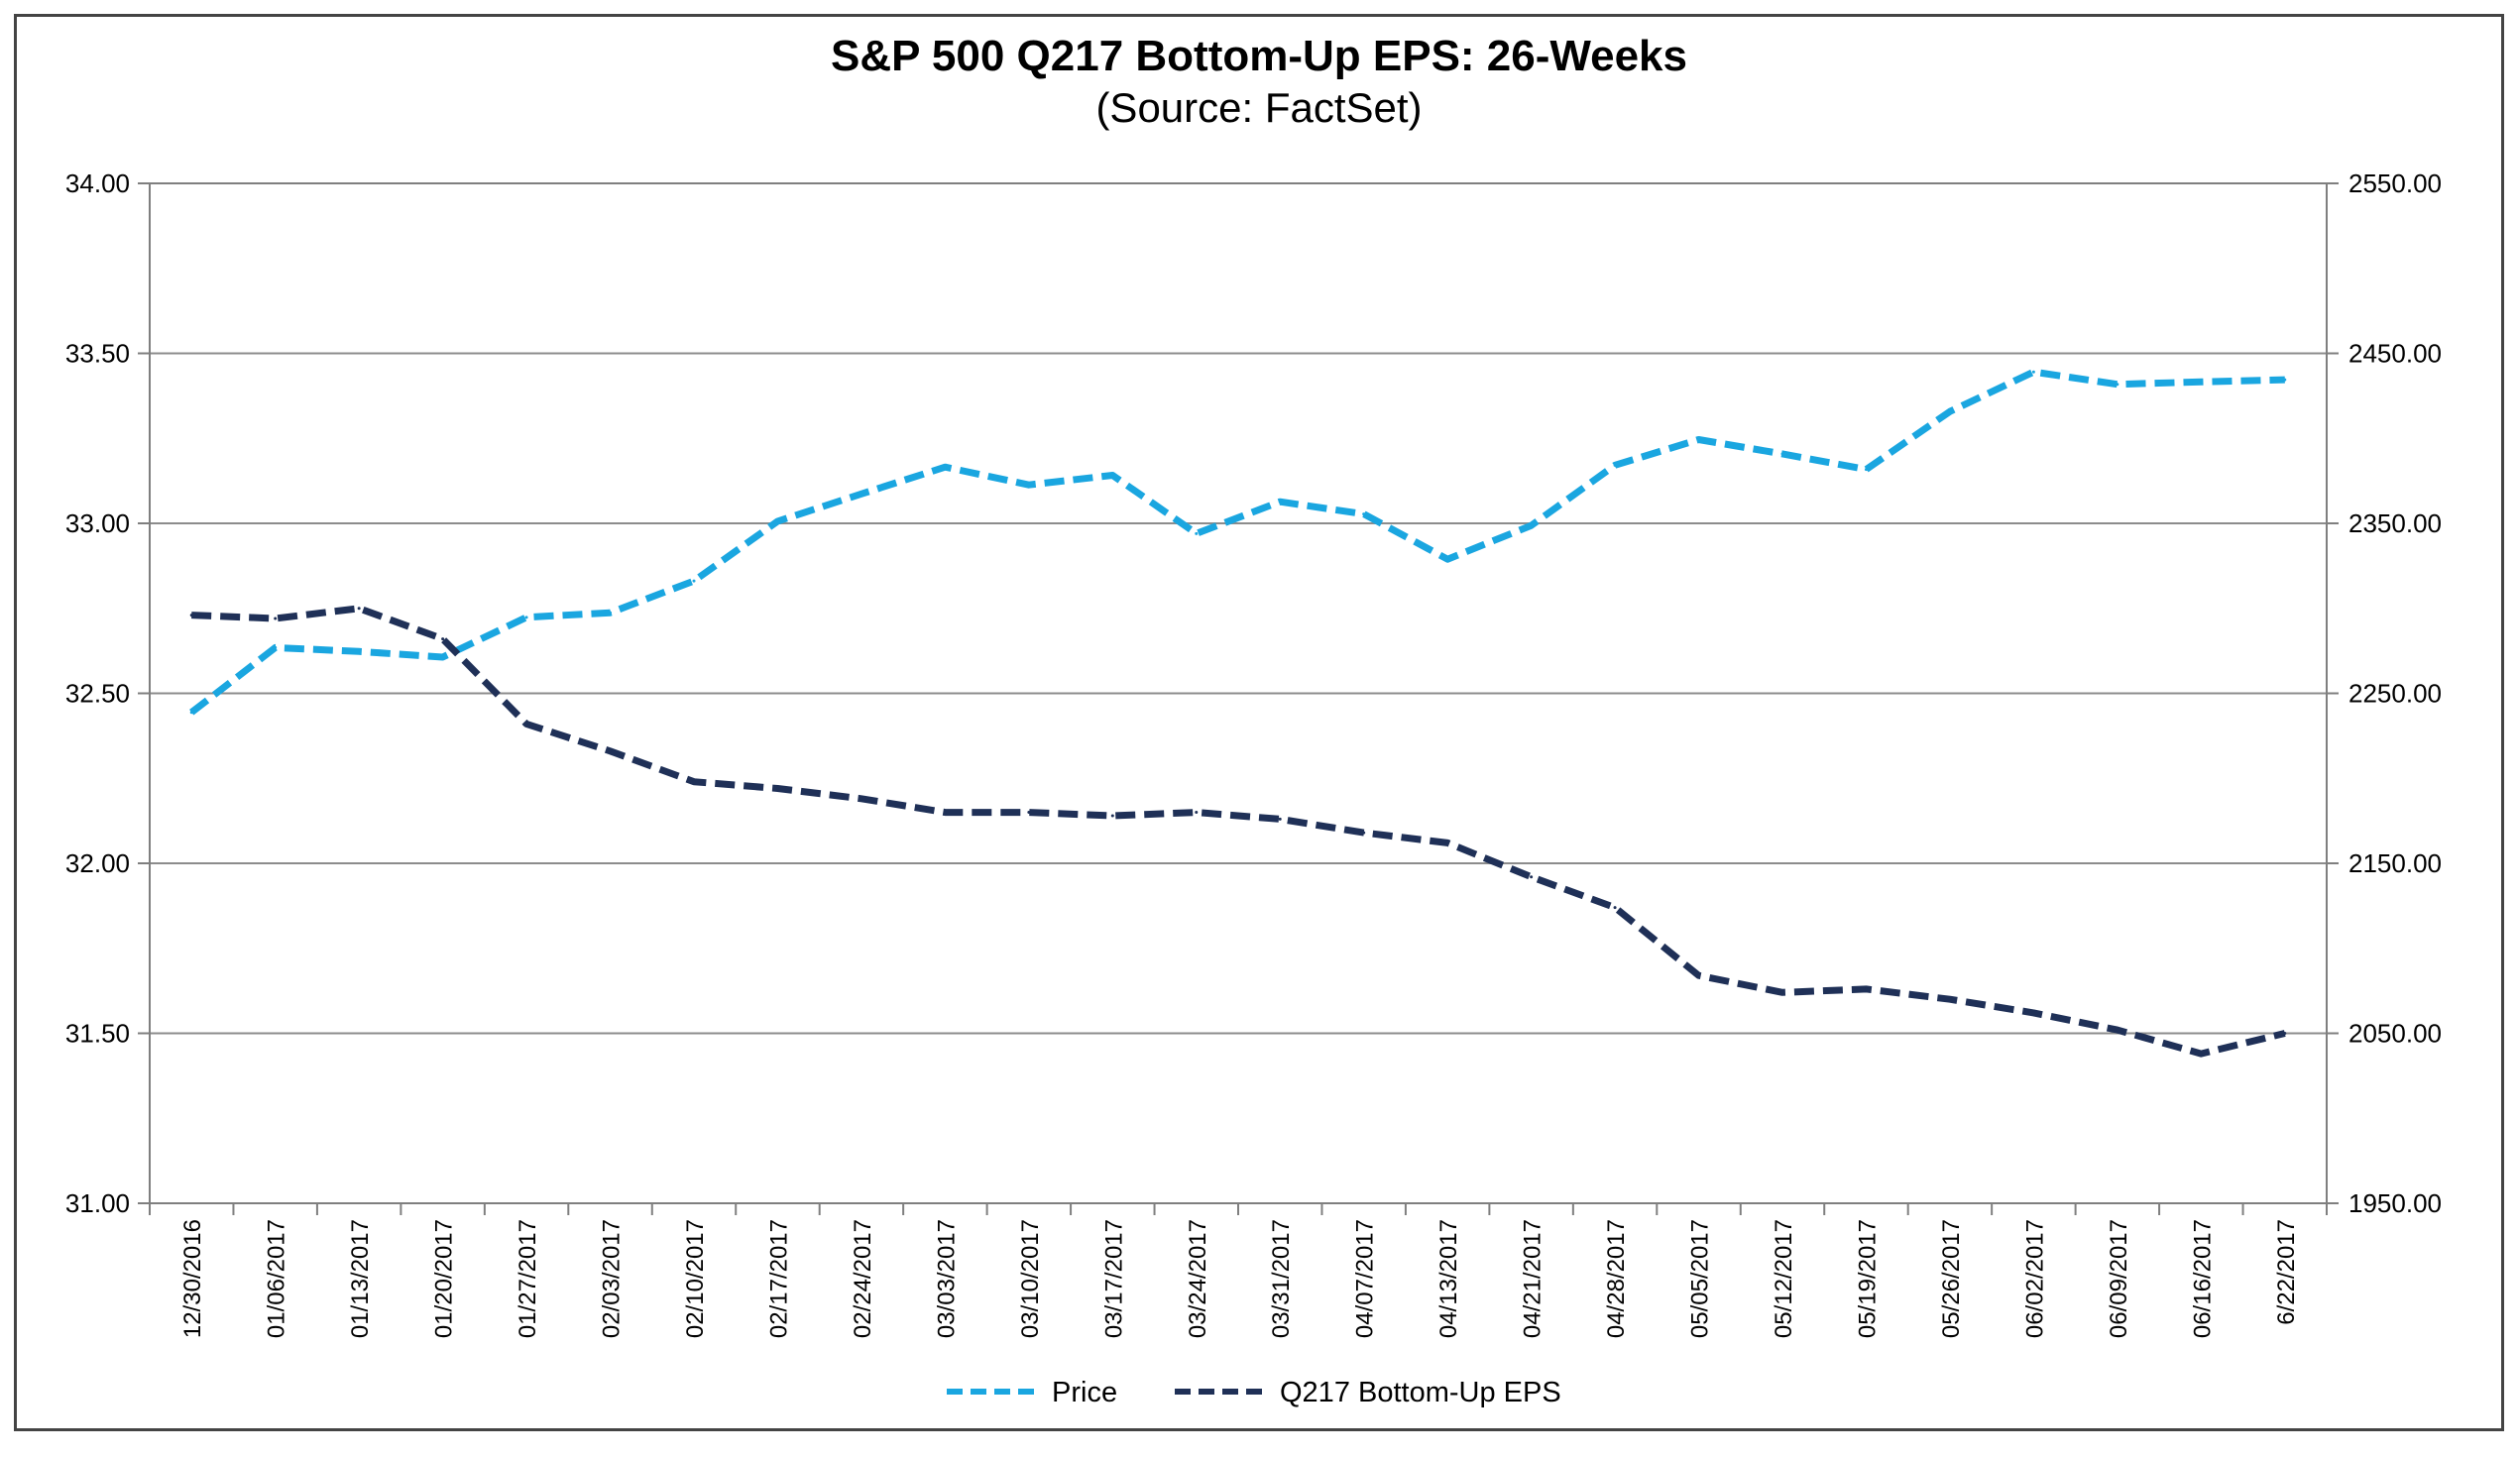 The image size is (2520, 1459). I want to click on left-tick-label: 31.50, so click(97, 1034).